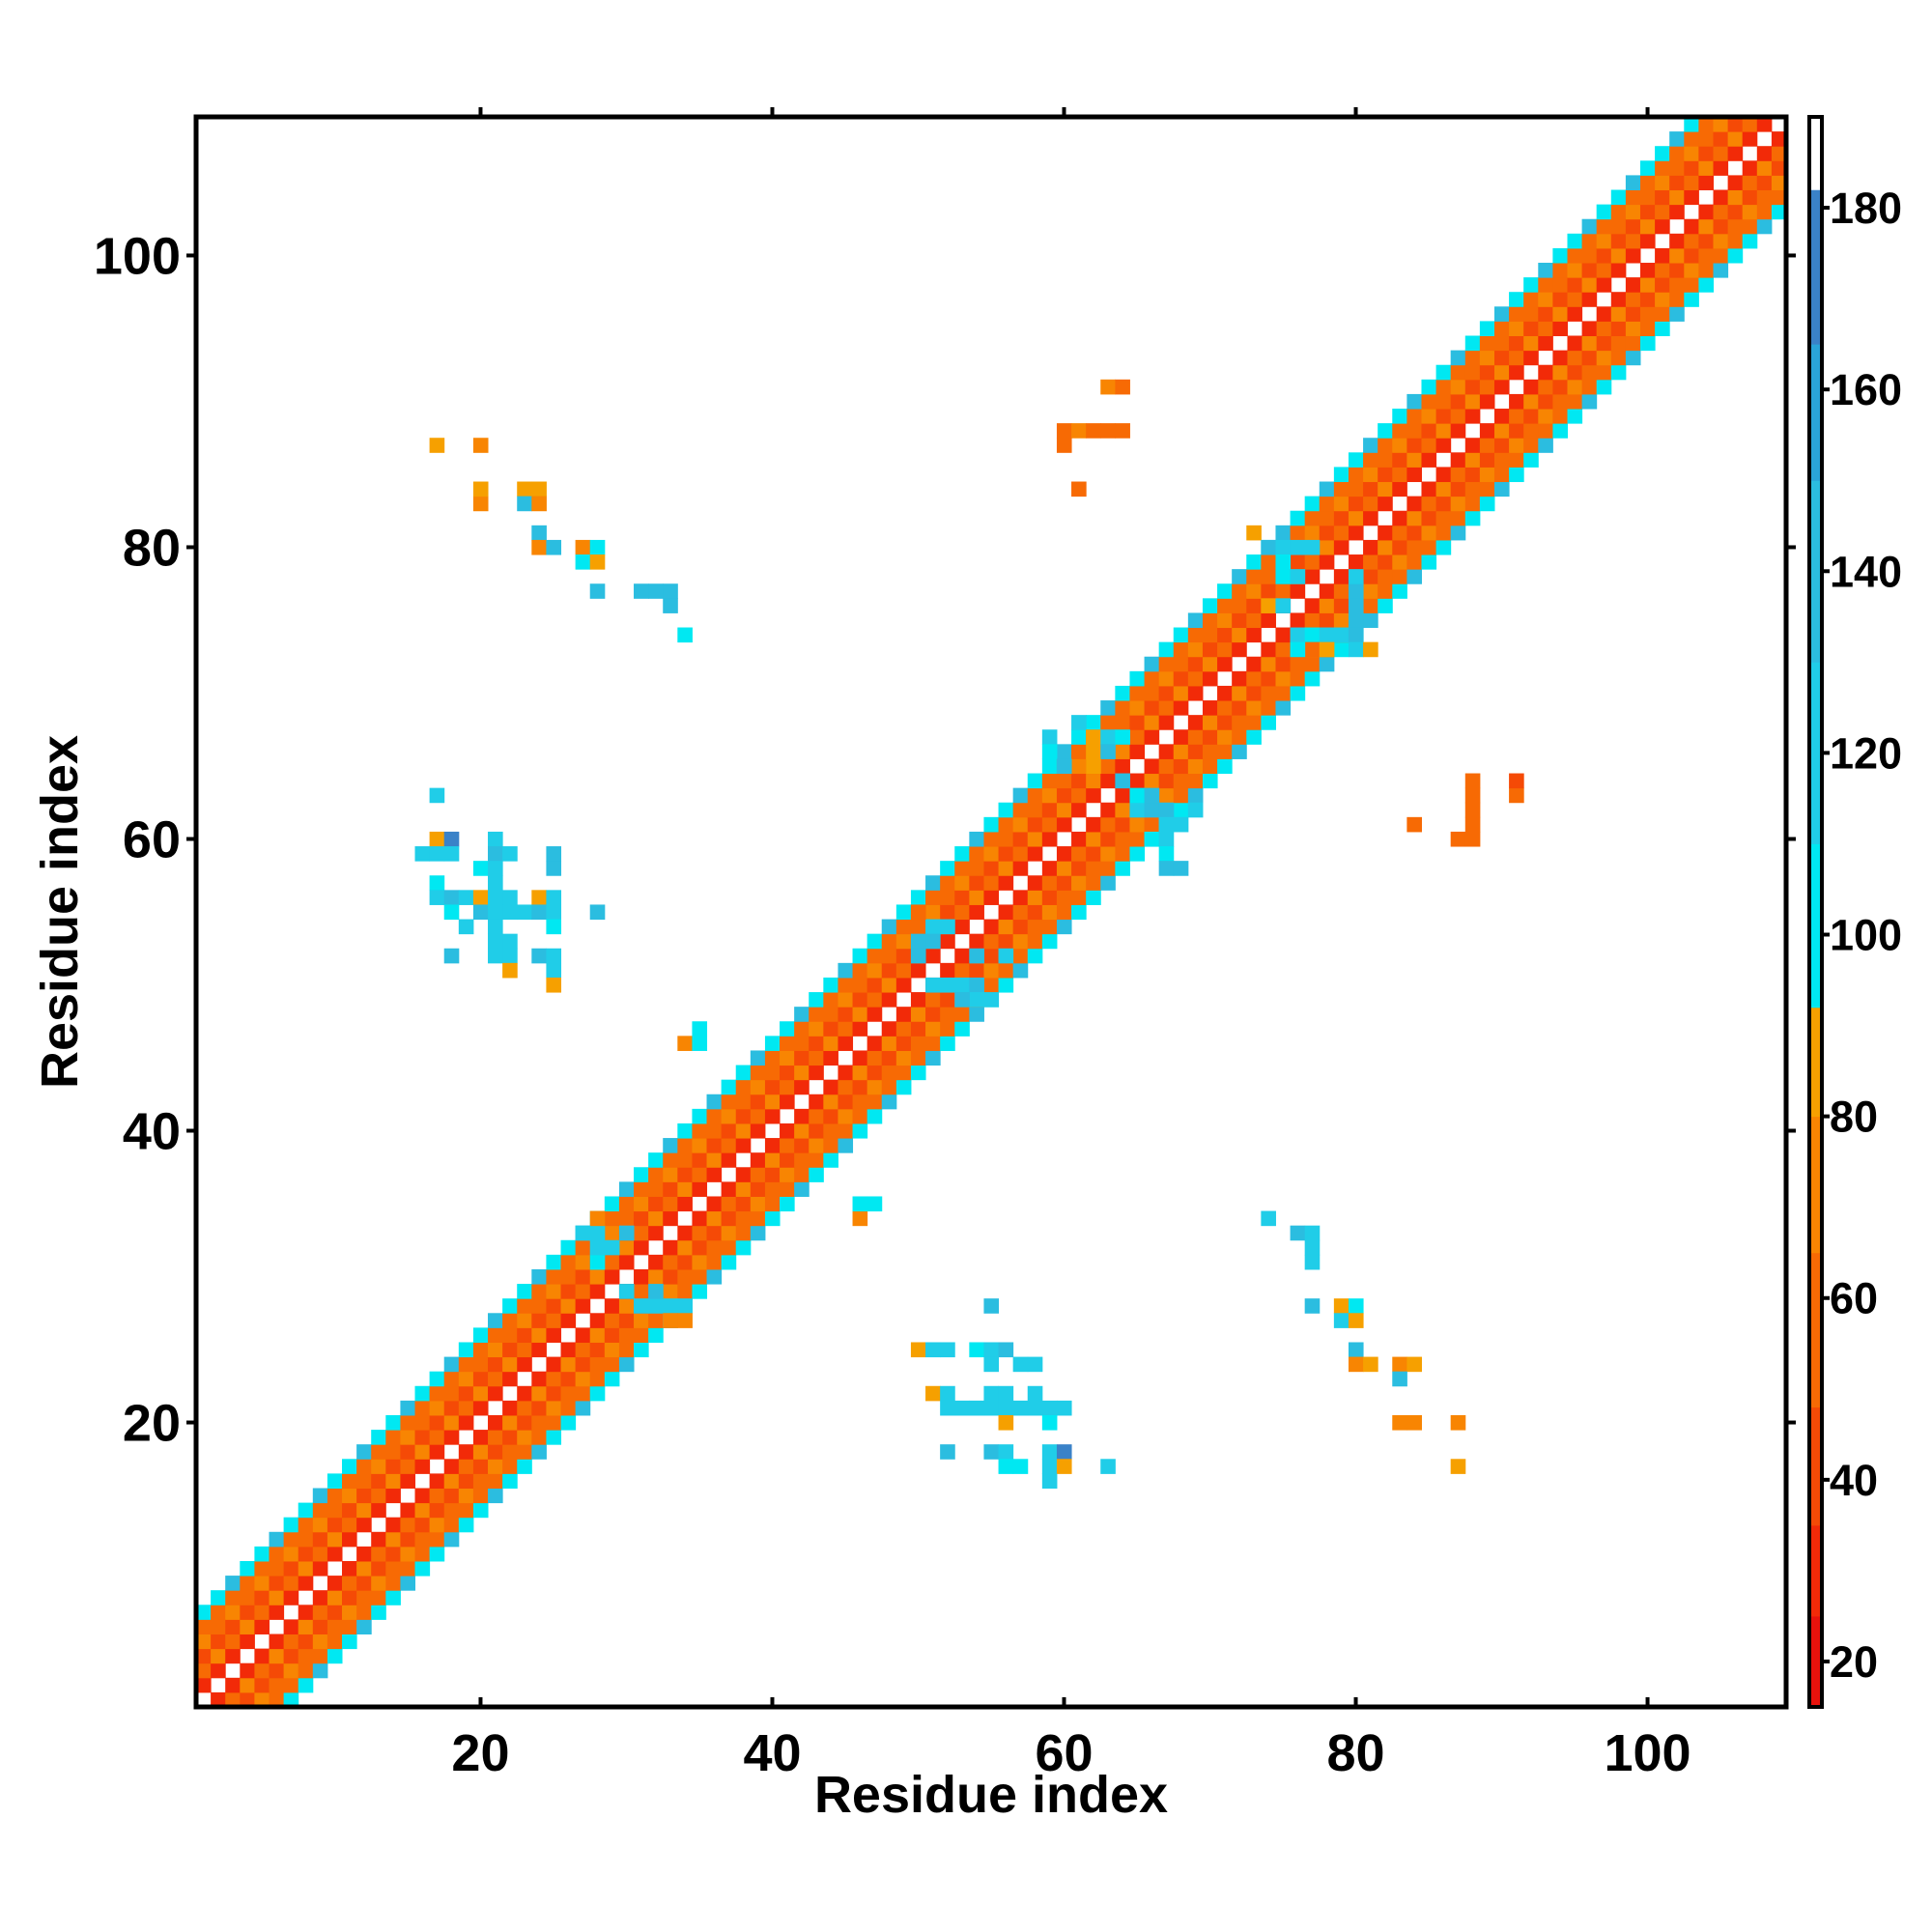 This screenshot has width=1932, height=1932. What do you see at coordinates (480, 1753) in the screenshot?
I see `x-tick-label: 20` at bounding box center [480, 1753].